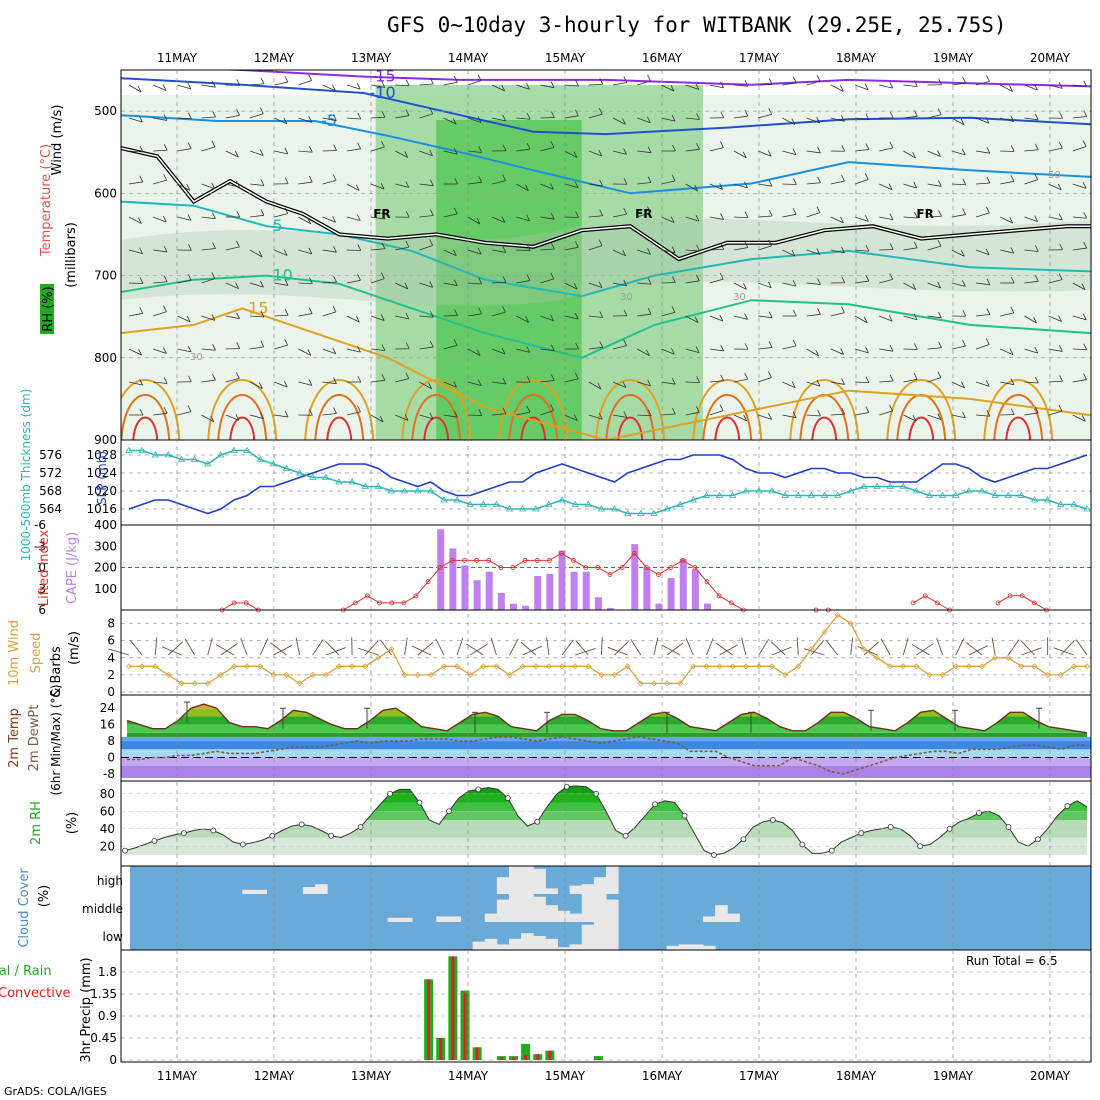 The height and width of the screenshot is (1100, 1100). I want to click on rh-tick: 20, so click(107, 846).